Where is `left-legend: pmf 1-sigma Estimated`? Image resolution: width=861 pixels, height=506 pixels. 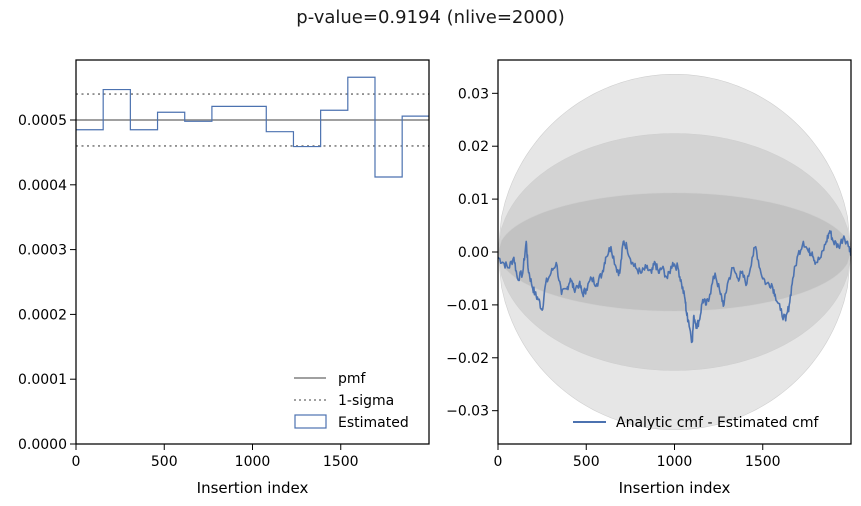
left-legend: pmf 1-sigma Estimated is located at coordinates (351, 401).